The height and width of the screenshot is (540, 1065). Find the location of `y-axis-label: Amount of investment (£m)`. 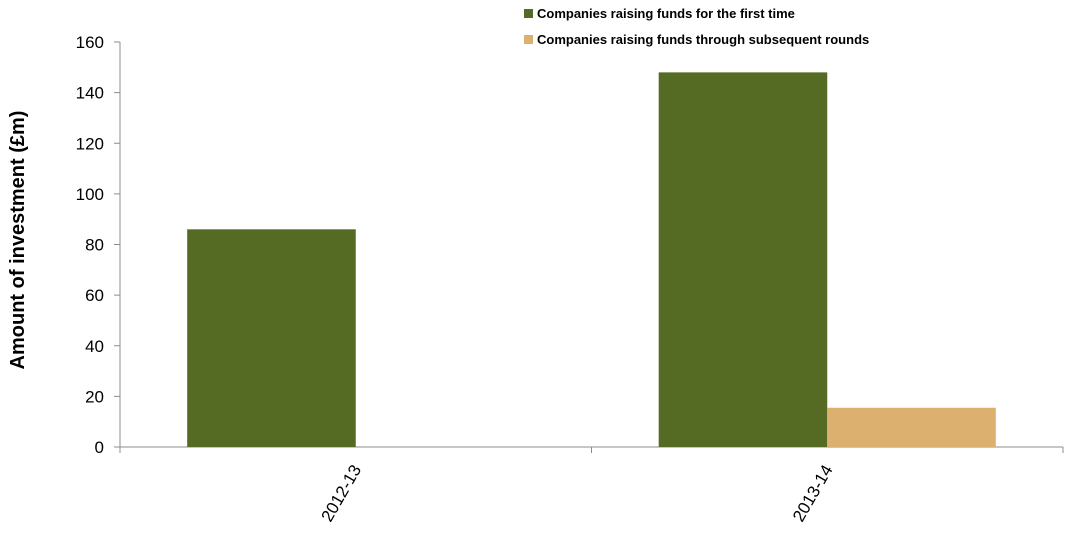

y-axis-label: Amount of investment (£m) is located at coordinates (18, 240).